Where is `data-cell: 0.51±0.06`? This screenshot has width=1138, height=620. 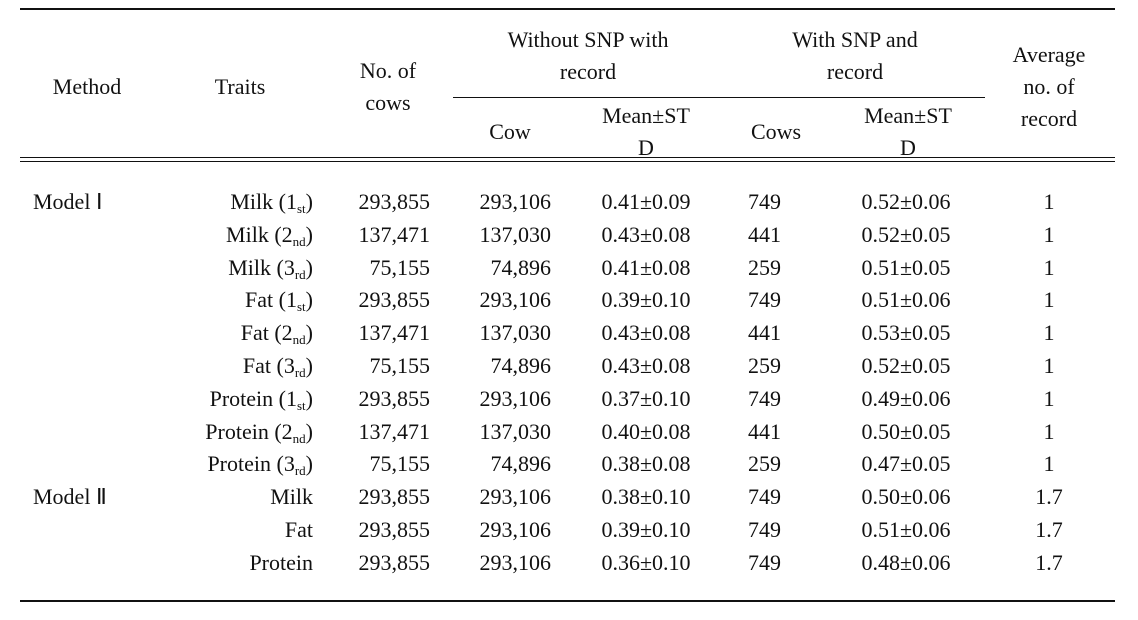 data-cell: 0.51±0.06 is located at coordinates (906, 300).